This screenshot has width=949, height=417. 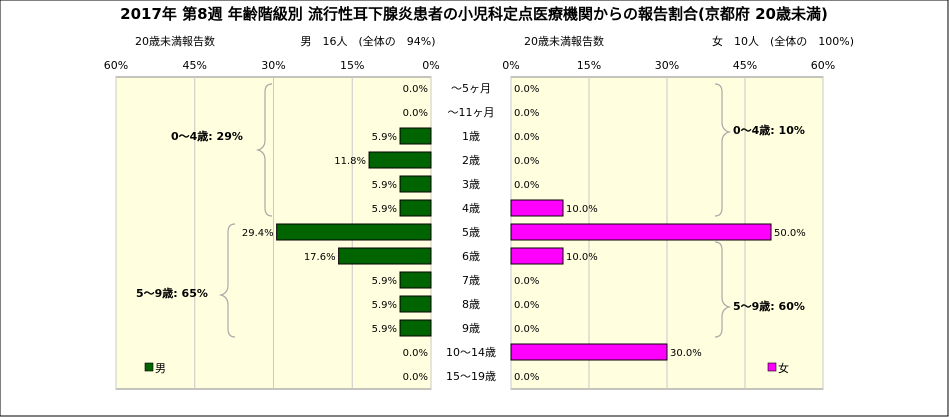 I want to click on category-label: 5歳, so click(x=471, y=232).